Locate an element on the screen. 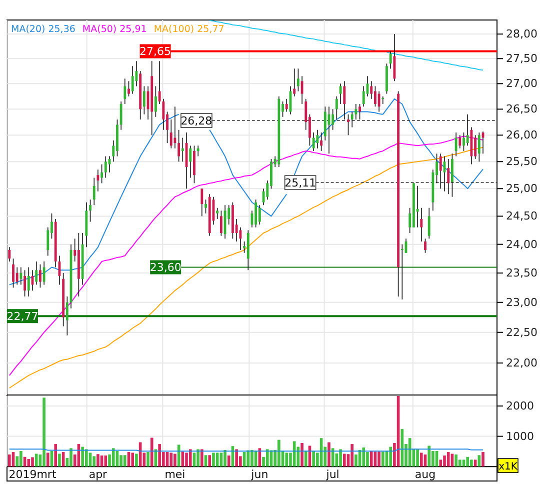 This screenshot has width=545, height=500. y-tick-label: 22,00 is located at coordinates (522, 363).